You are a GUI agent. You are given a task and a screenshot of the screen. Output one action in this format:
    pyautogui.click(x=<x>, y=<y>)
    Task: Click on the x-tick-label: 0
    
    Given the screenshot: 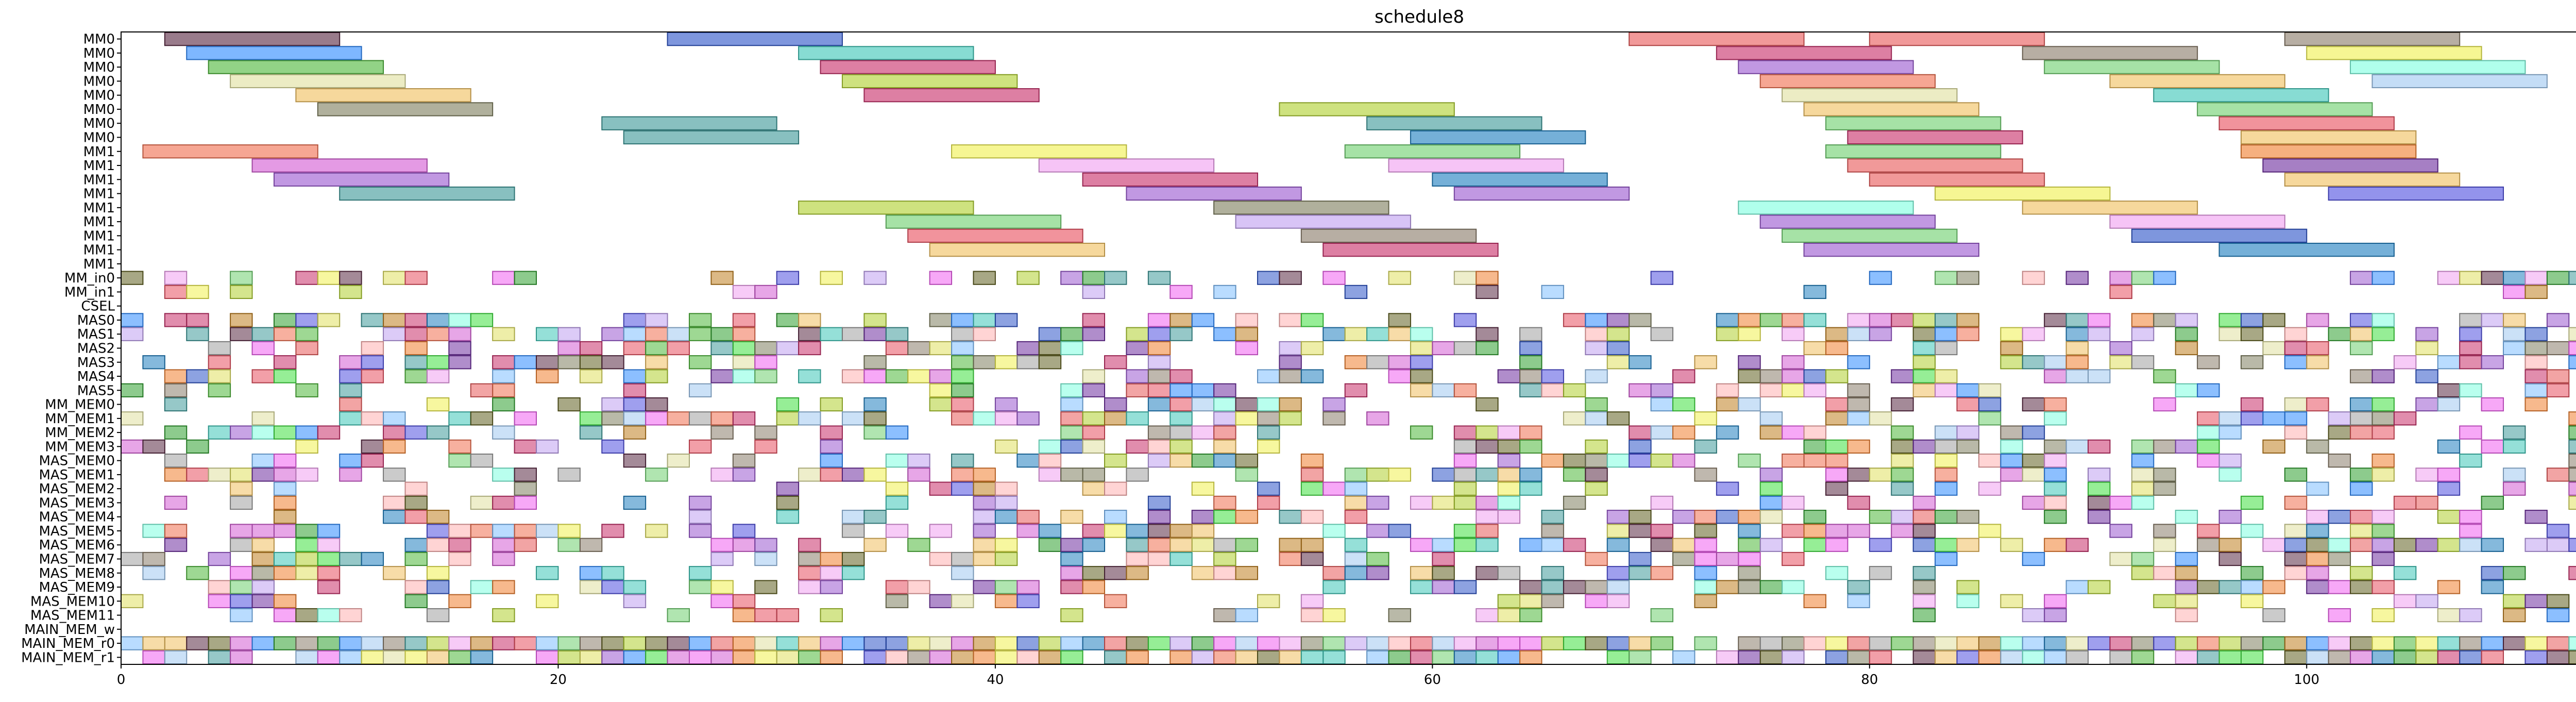 What is the action you would take?
    pyautogui.click(x=121, y=680)
    